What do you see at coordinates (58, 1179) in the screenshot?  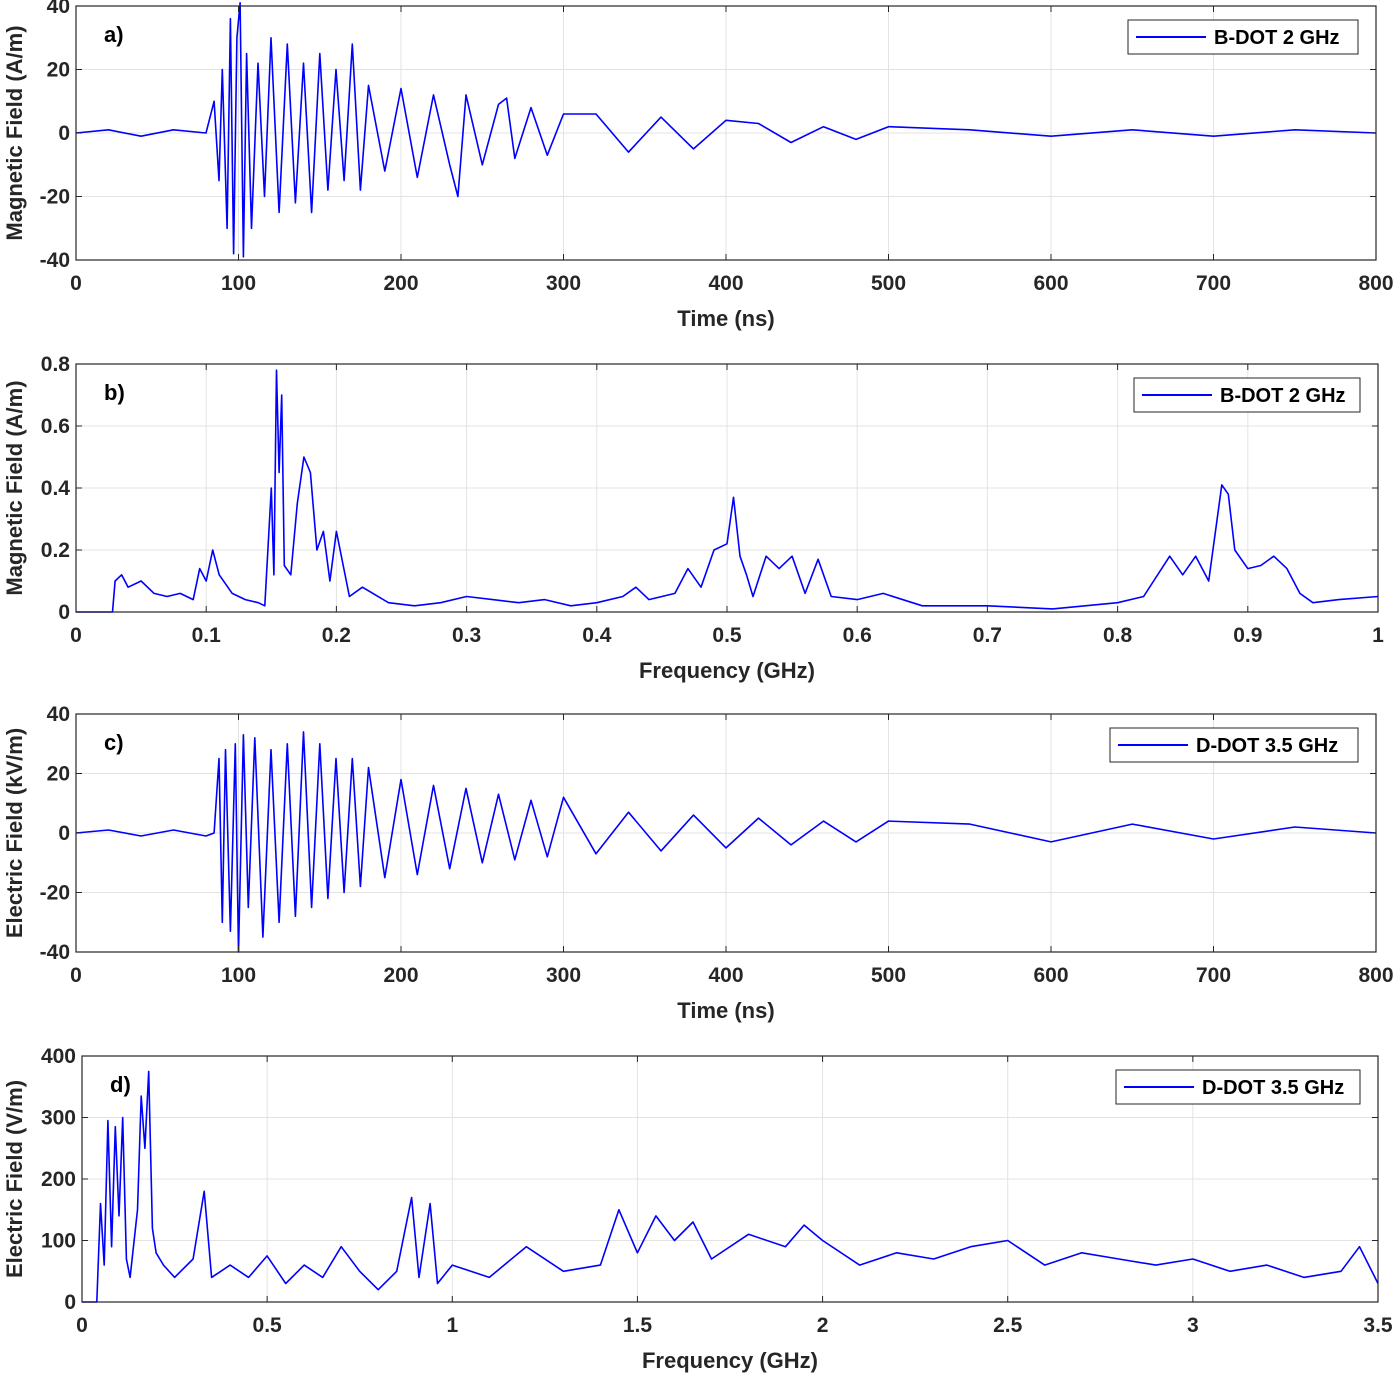 I see `y-tick-label: 200` at bounding box center [58, 1179].